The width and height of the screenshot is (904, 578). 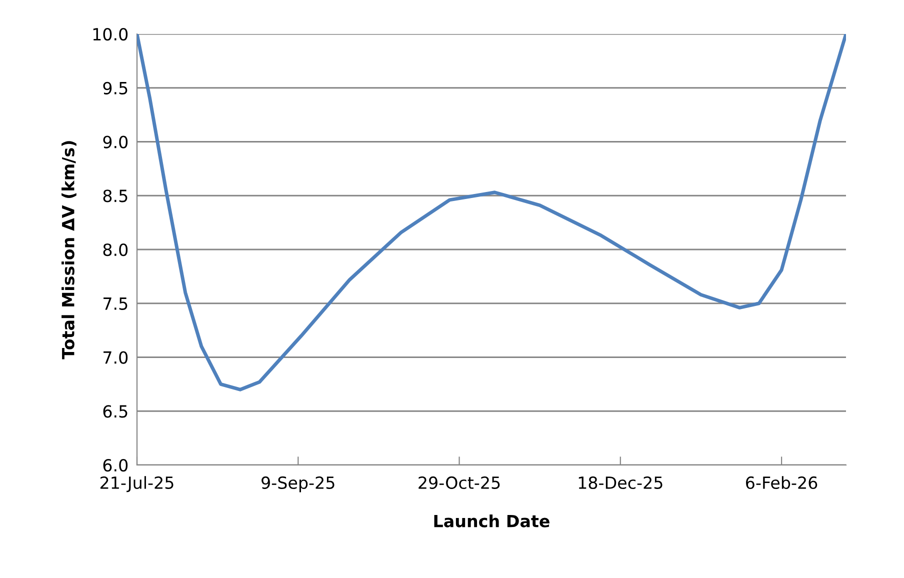 I want to click on y-tick-label: 10.0, so click(x=110, y=34).